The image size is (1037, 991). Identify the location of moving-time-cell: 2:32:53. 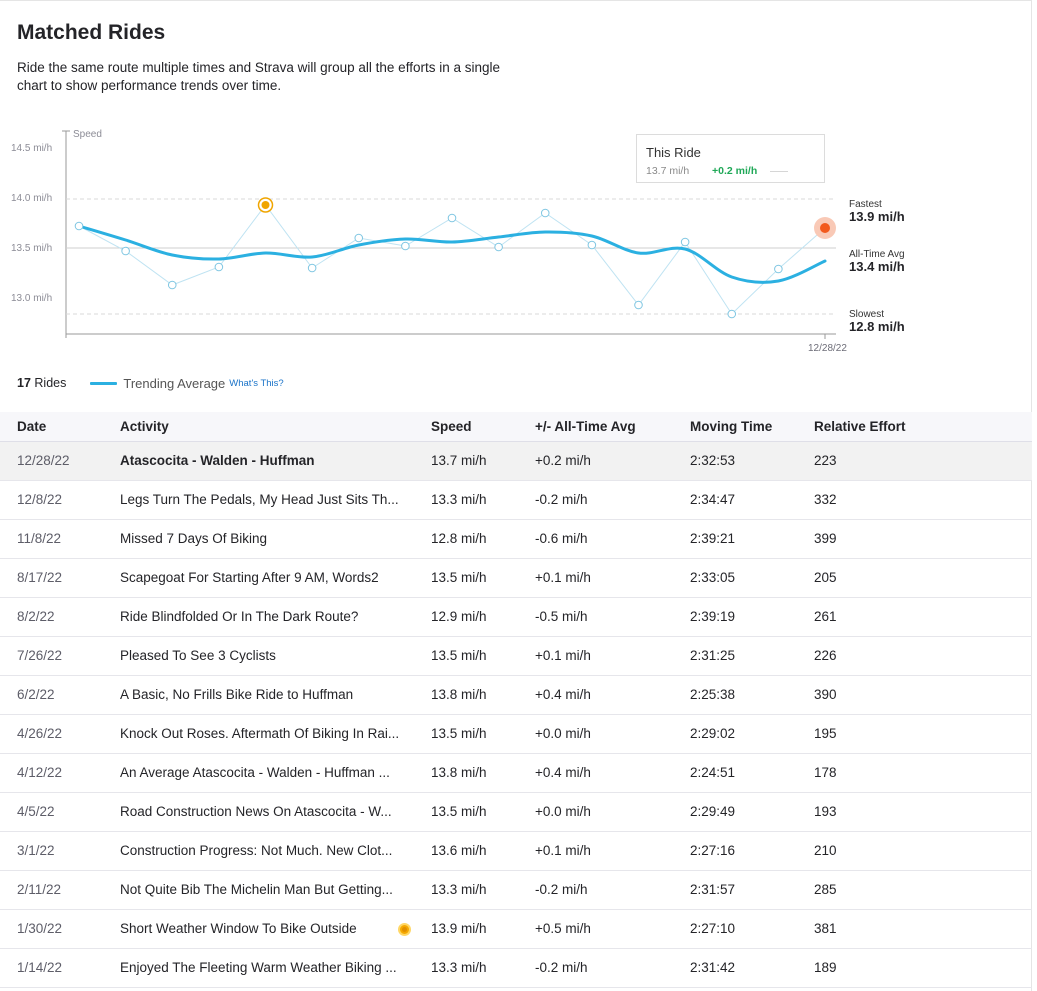
(752, 461).